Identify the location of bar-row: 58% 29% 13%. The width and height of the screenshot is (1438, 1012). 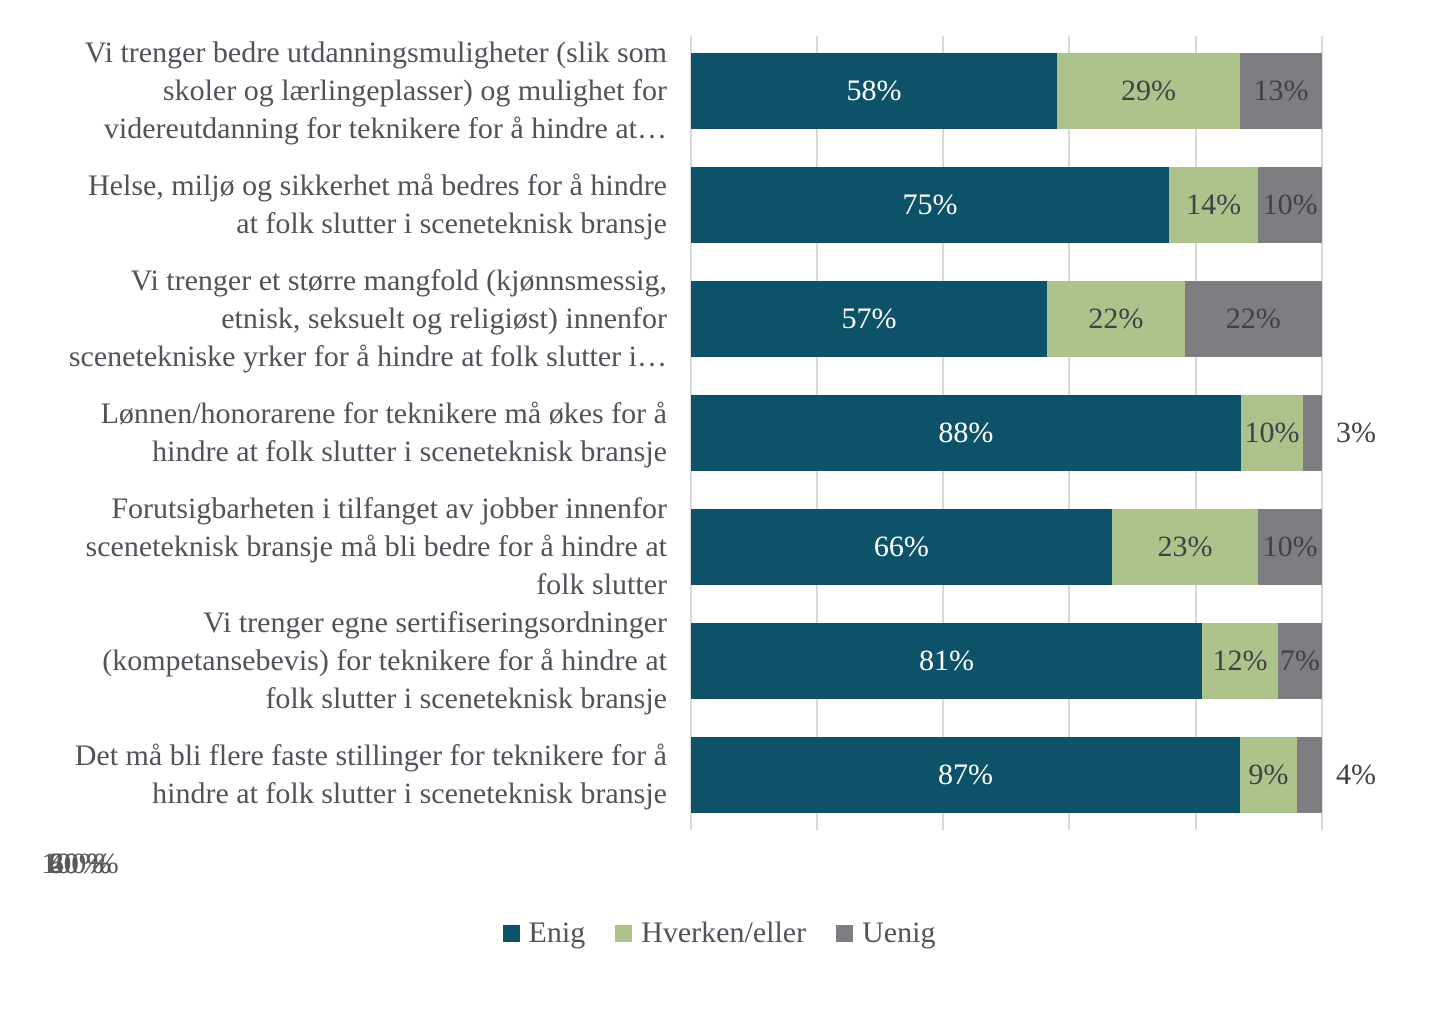
(1006, 91).